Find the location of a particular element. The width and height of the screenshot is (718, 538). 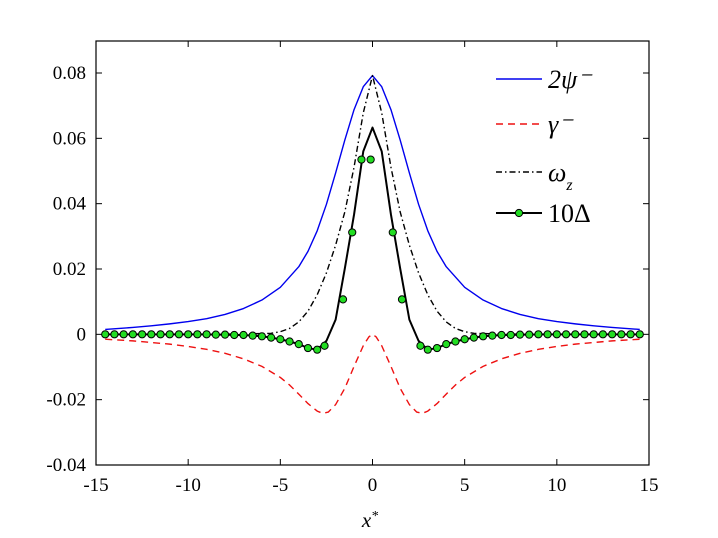

y-tick-label: 0.06 is located at coordinates (69, 138).